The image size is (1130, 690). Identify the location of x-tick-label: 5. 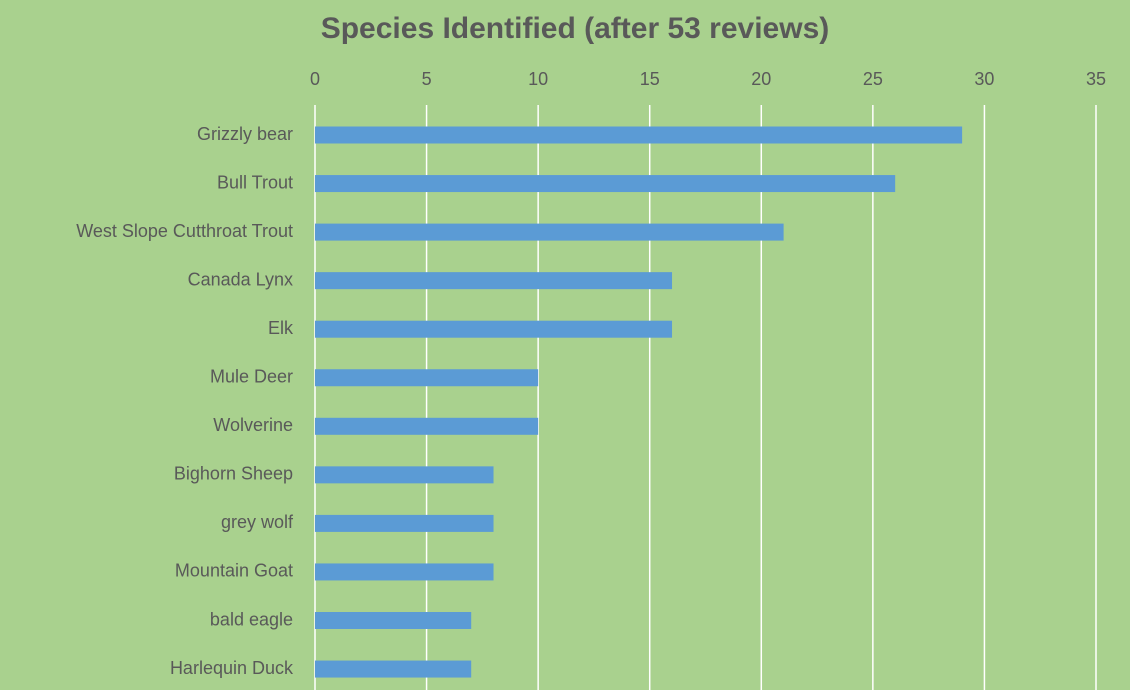
(427, 79).